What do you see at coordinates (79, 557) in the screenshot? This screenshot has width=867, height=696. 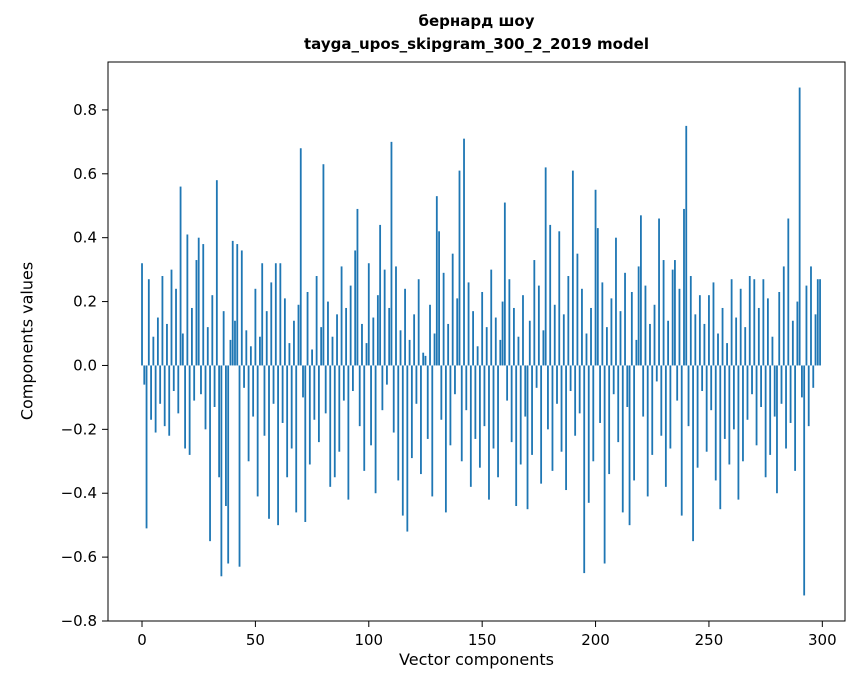 I see `y-tick-label: −0.6` at bounding box center [79, 557].